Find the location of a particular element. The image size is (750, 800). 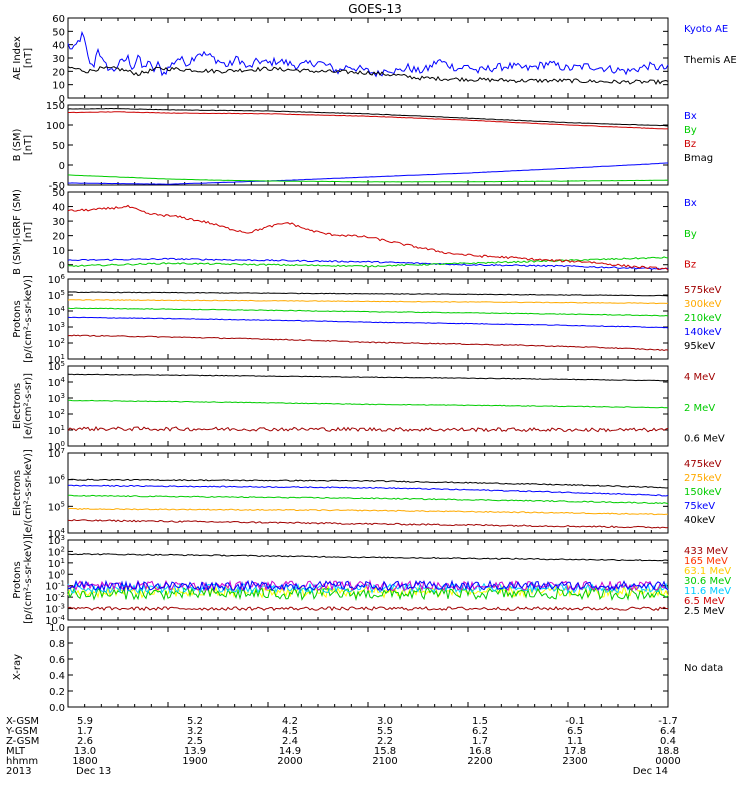

y-tick-label: 0.8 is located at coordinates (57, 644).